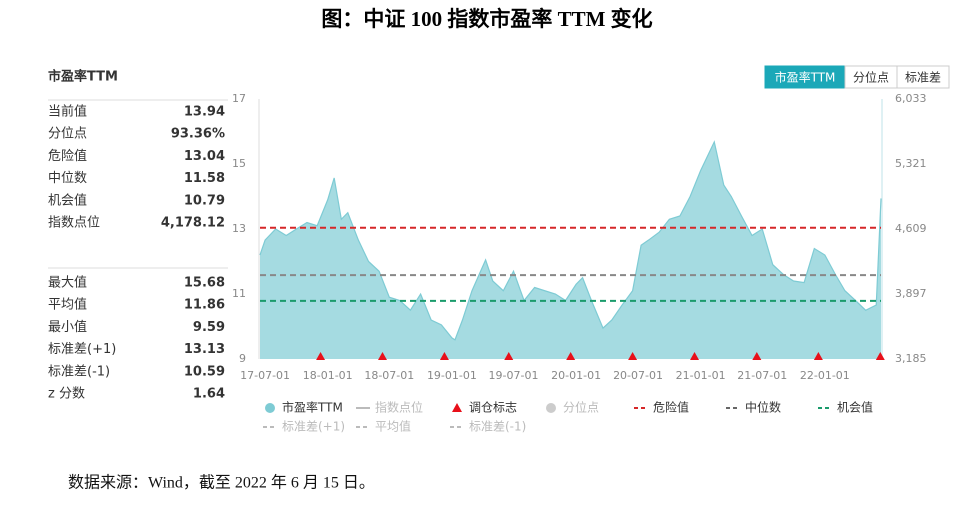  I want to click on legend-label: 平均值, so click(393, 426).